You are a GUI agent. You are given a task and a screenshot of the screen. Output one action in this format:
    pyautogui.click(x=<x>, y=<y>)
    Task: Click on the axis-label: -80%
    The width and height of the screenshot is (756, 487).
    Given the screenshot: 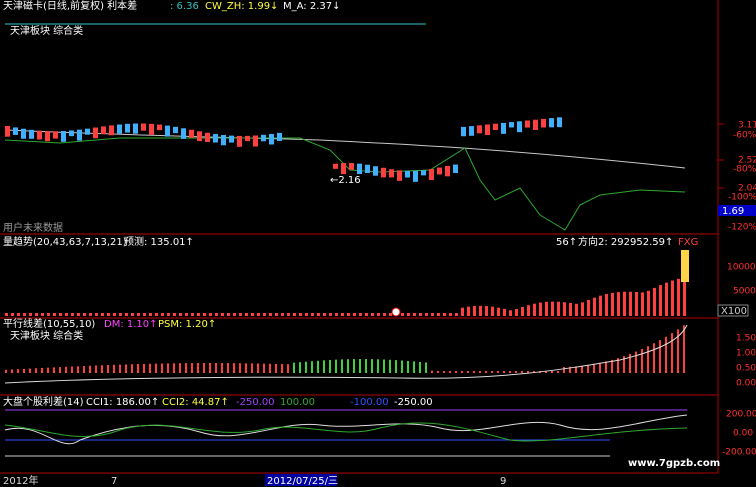 What is the action you would take?
    pyautogui.click(x=744, y=170)
    